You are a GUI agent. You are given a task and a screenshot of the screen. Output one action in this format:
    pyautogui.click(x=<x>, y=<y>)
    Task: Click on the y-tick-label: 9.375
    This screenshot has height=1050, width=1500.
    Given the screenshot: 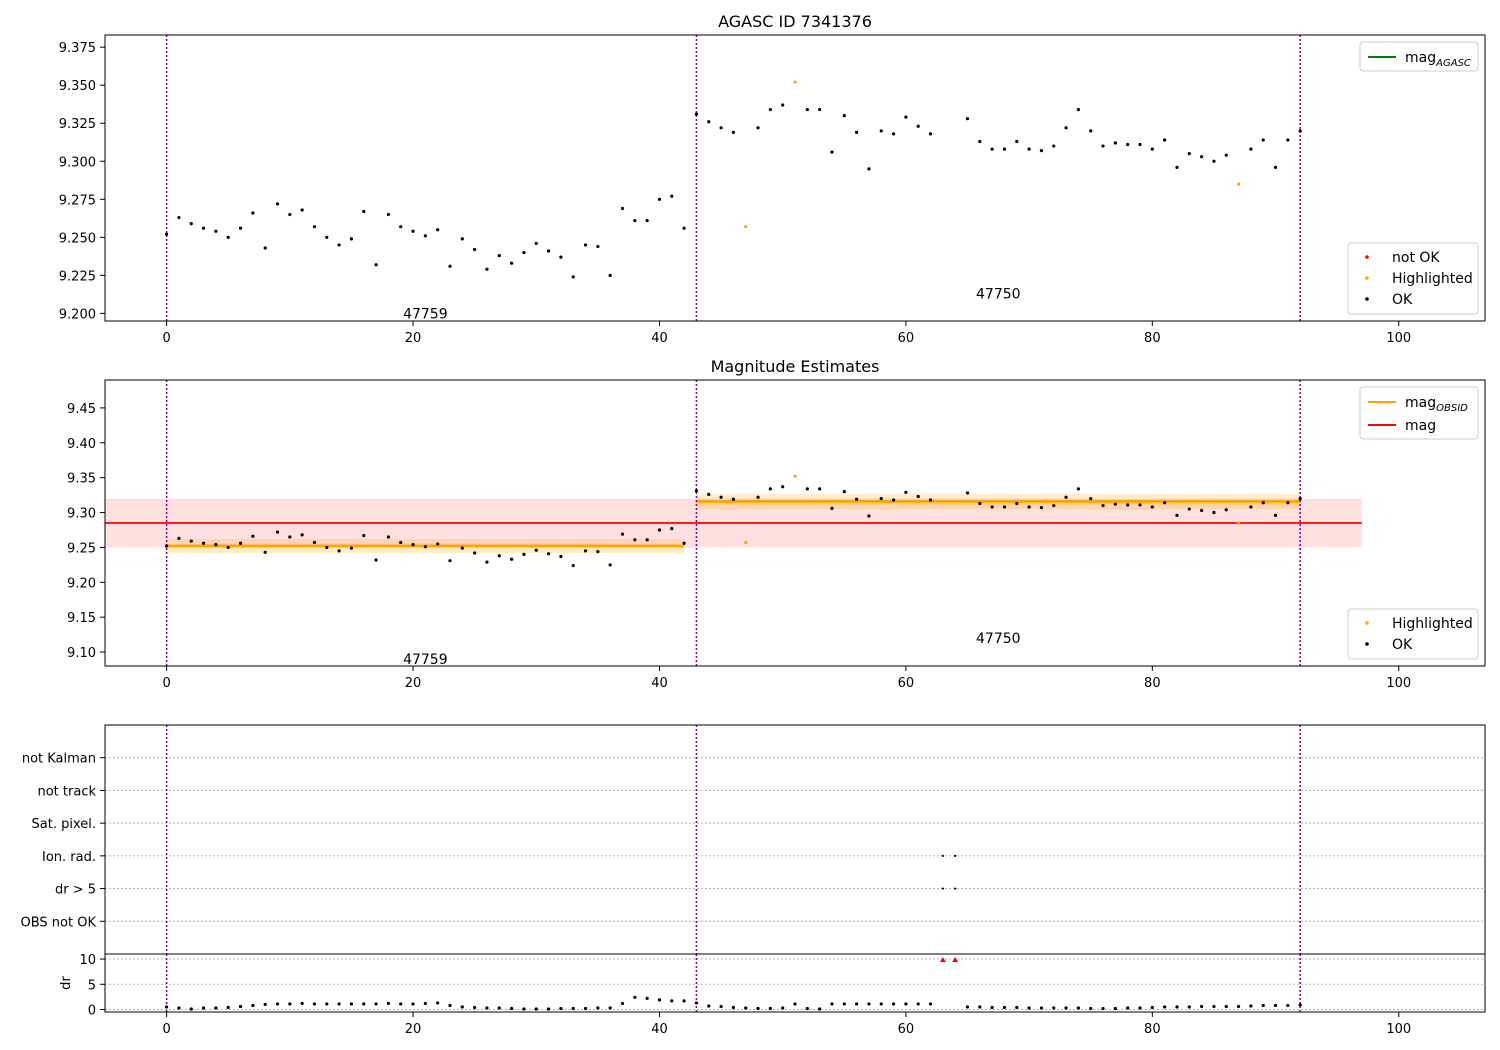 What is the action you would take?
    pyautogui.click(x=77, y=48)
    